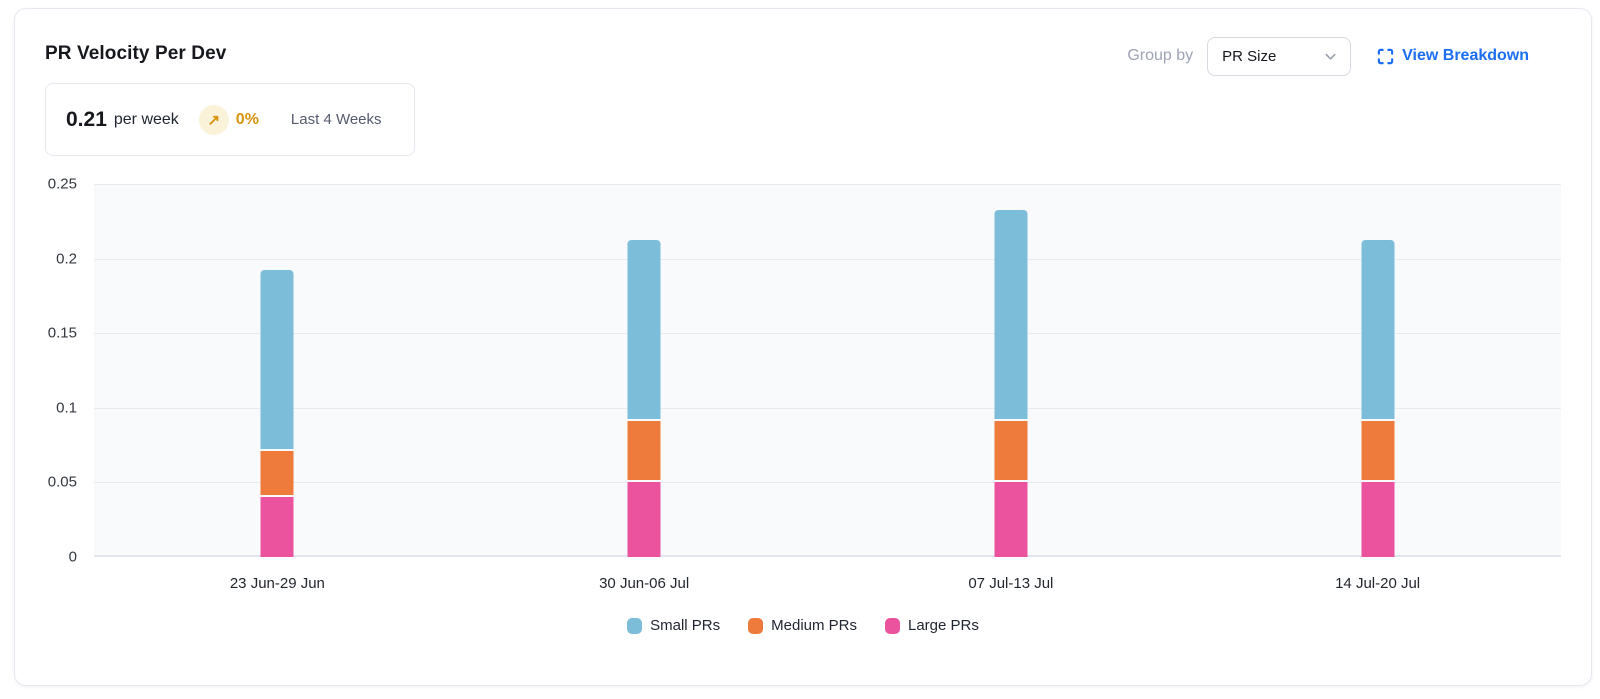 The image size is (1600, 699). What do you see at coordinates (62, 333) in the screenshot?
I see `y-tick-label: 0.15` at bounding box center [62, 333].